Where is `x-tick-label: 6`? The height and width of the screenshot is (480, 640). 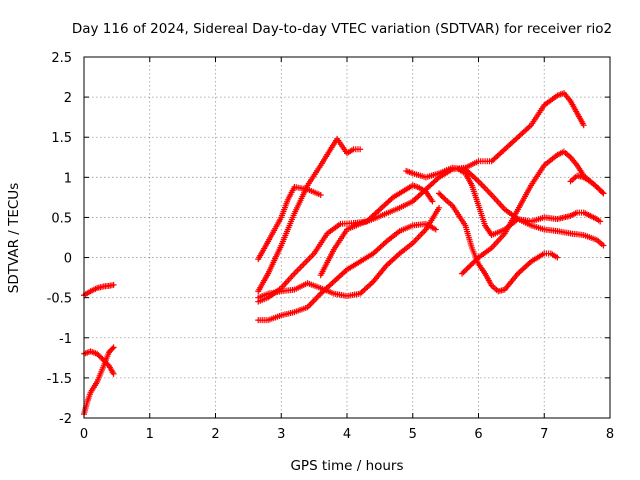 x-tick-label: 6 is located at coordinates (478, 434).